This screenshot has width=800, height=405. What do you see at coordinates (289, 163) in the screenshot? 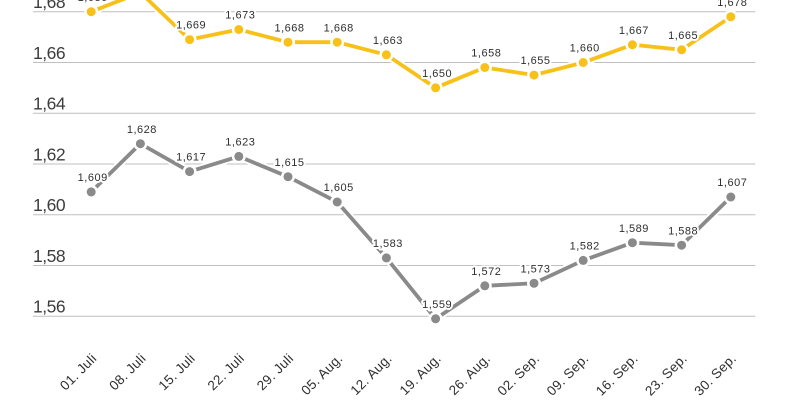
I see `svg-text: 1,615` at bounding box center [289, 163].